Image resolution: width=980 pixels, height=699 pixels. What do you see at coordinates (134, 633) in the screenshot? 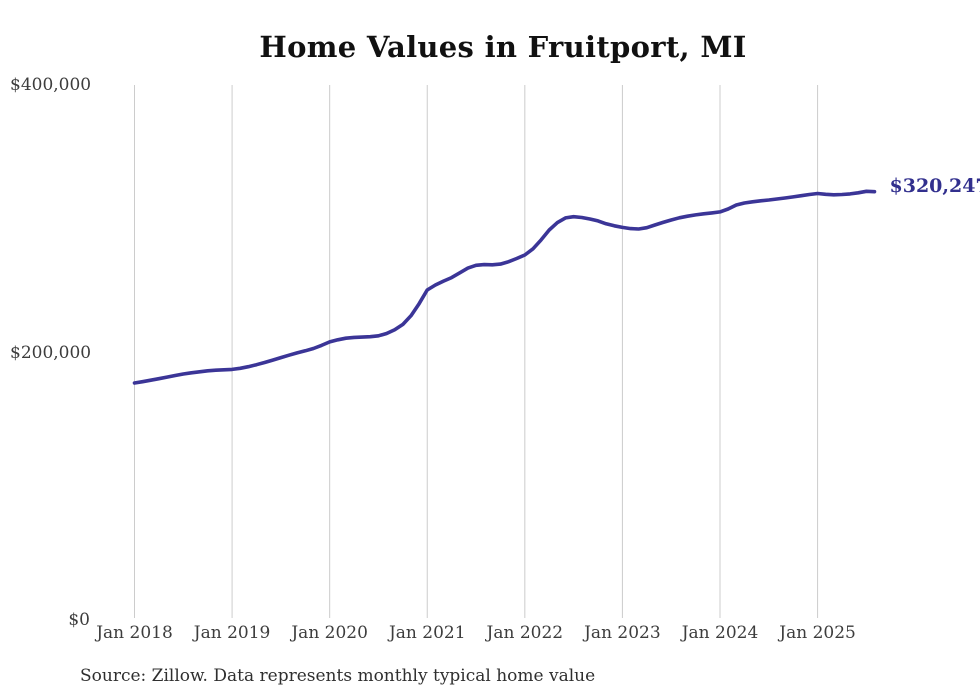
I see `x-tick-label: Jan 2018` at bounding box center [134, 633].